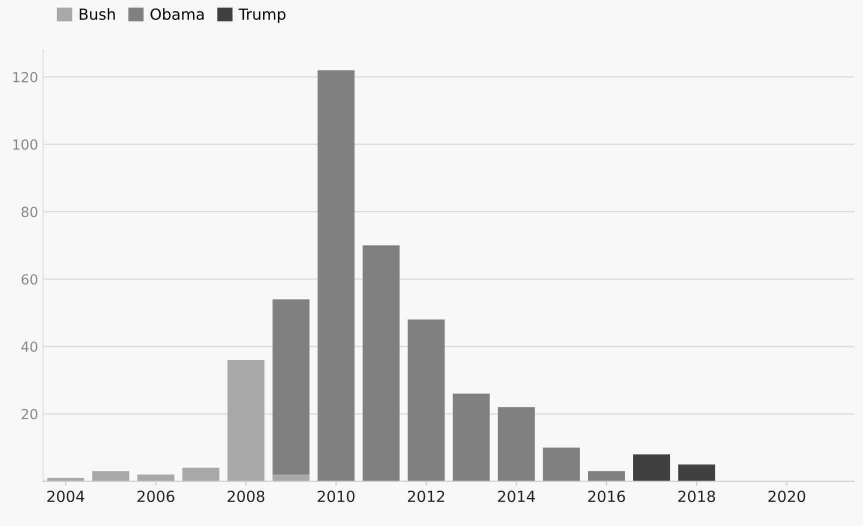  I want to click on legend-label: Obama, so click(177, 14).